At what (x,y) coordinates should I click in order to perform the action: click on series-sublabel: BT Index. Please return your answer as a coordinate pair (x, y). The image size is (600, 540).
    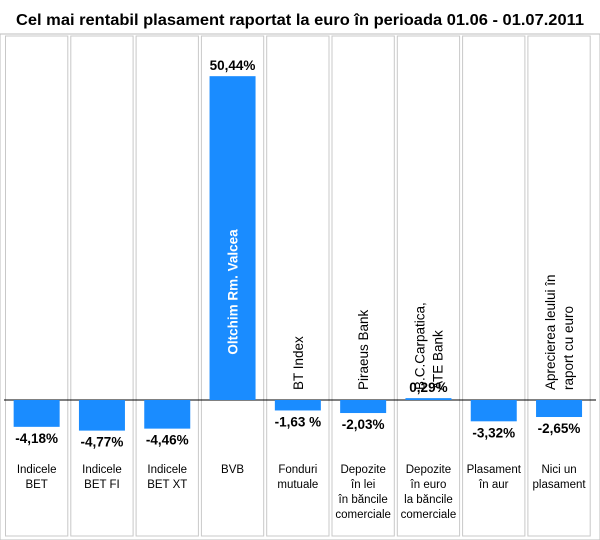
    Looking at the image, I should click on (298, 363).